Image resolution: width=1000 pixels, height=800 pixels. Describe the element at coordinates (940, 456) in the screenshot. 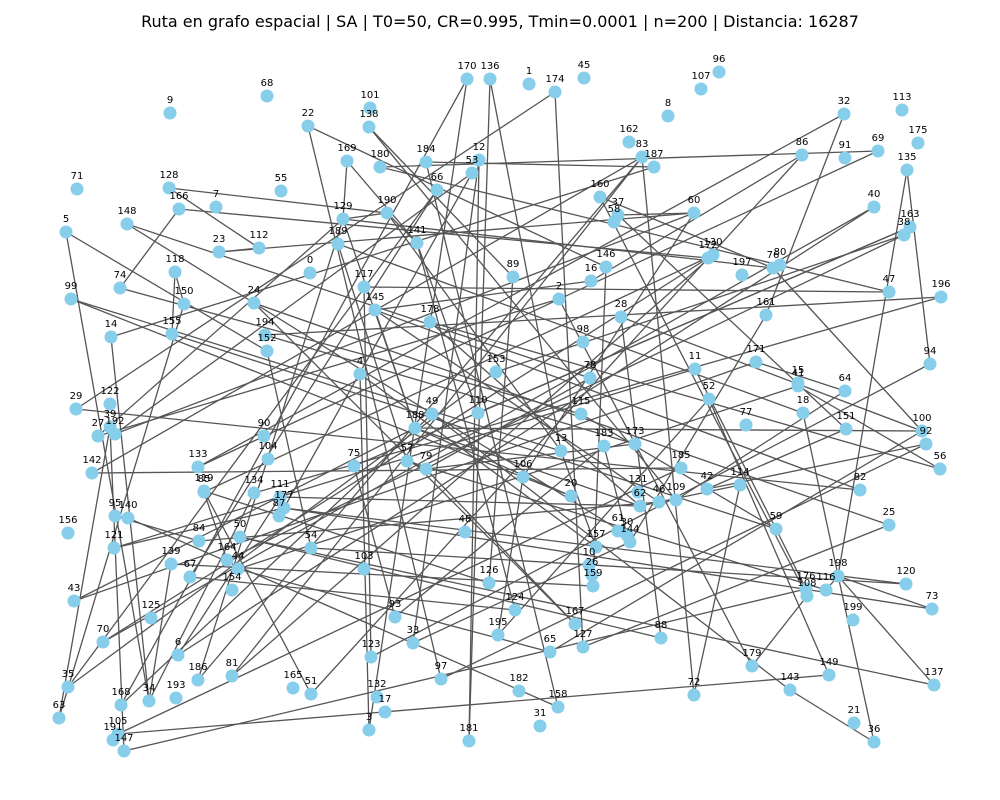

I see `node-label: 56` at that location.